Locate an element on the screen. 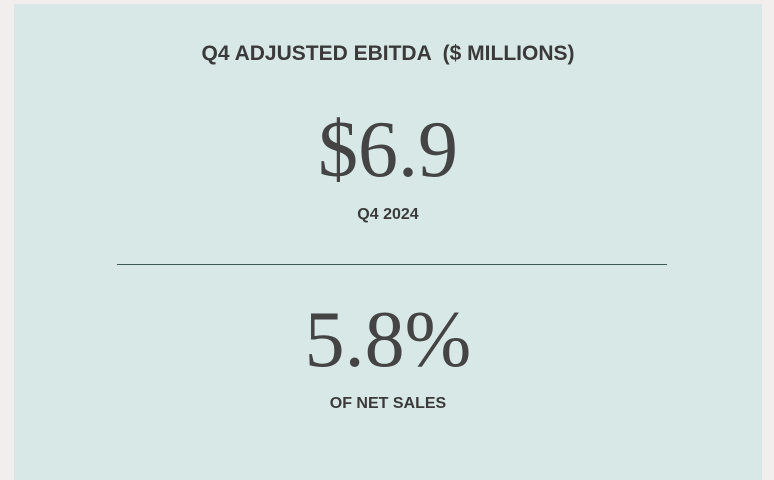 This screenshot has width=774, height=480. divider is located at coordinates (392, 264).